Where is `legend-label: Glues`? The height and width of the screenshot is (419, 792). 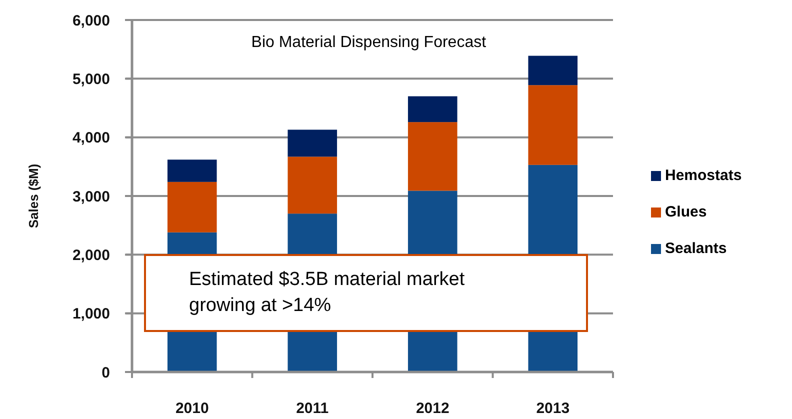
legend-label: Glues is located at coordinates (686, 212).